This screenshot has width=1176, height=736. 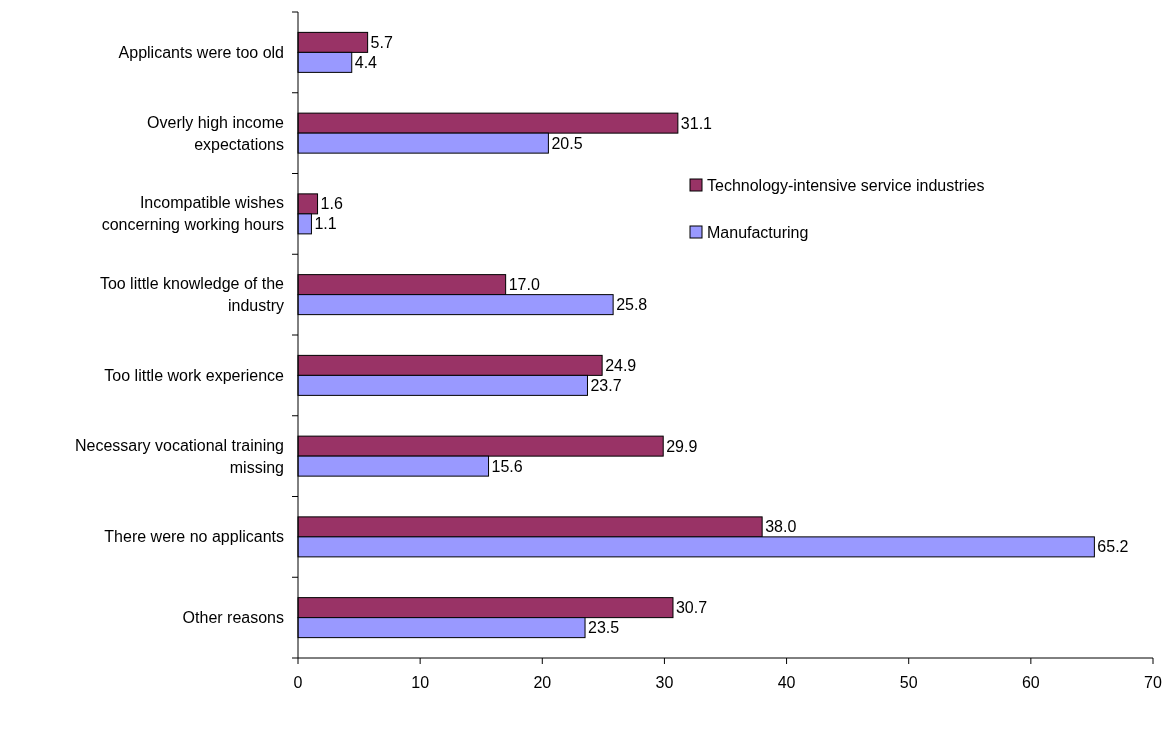 I want to click on x-tick-label: 0, so click(x=298, y=682).